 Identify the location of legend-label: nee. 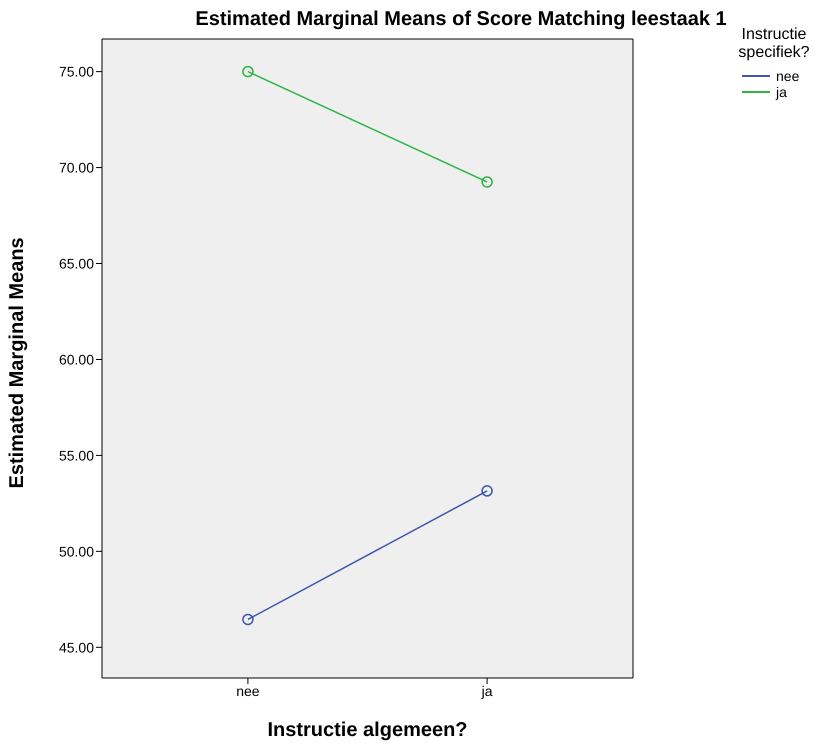
(788, 76).